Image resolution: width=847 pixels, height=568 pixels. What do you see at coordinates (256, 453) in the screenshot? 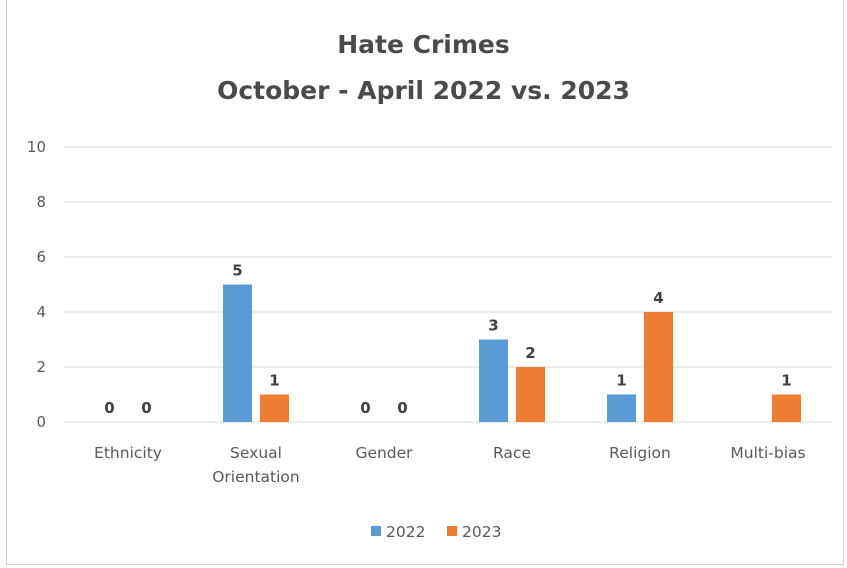
I see `category-label: Sexual` at bounding box center [256, 453].